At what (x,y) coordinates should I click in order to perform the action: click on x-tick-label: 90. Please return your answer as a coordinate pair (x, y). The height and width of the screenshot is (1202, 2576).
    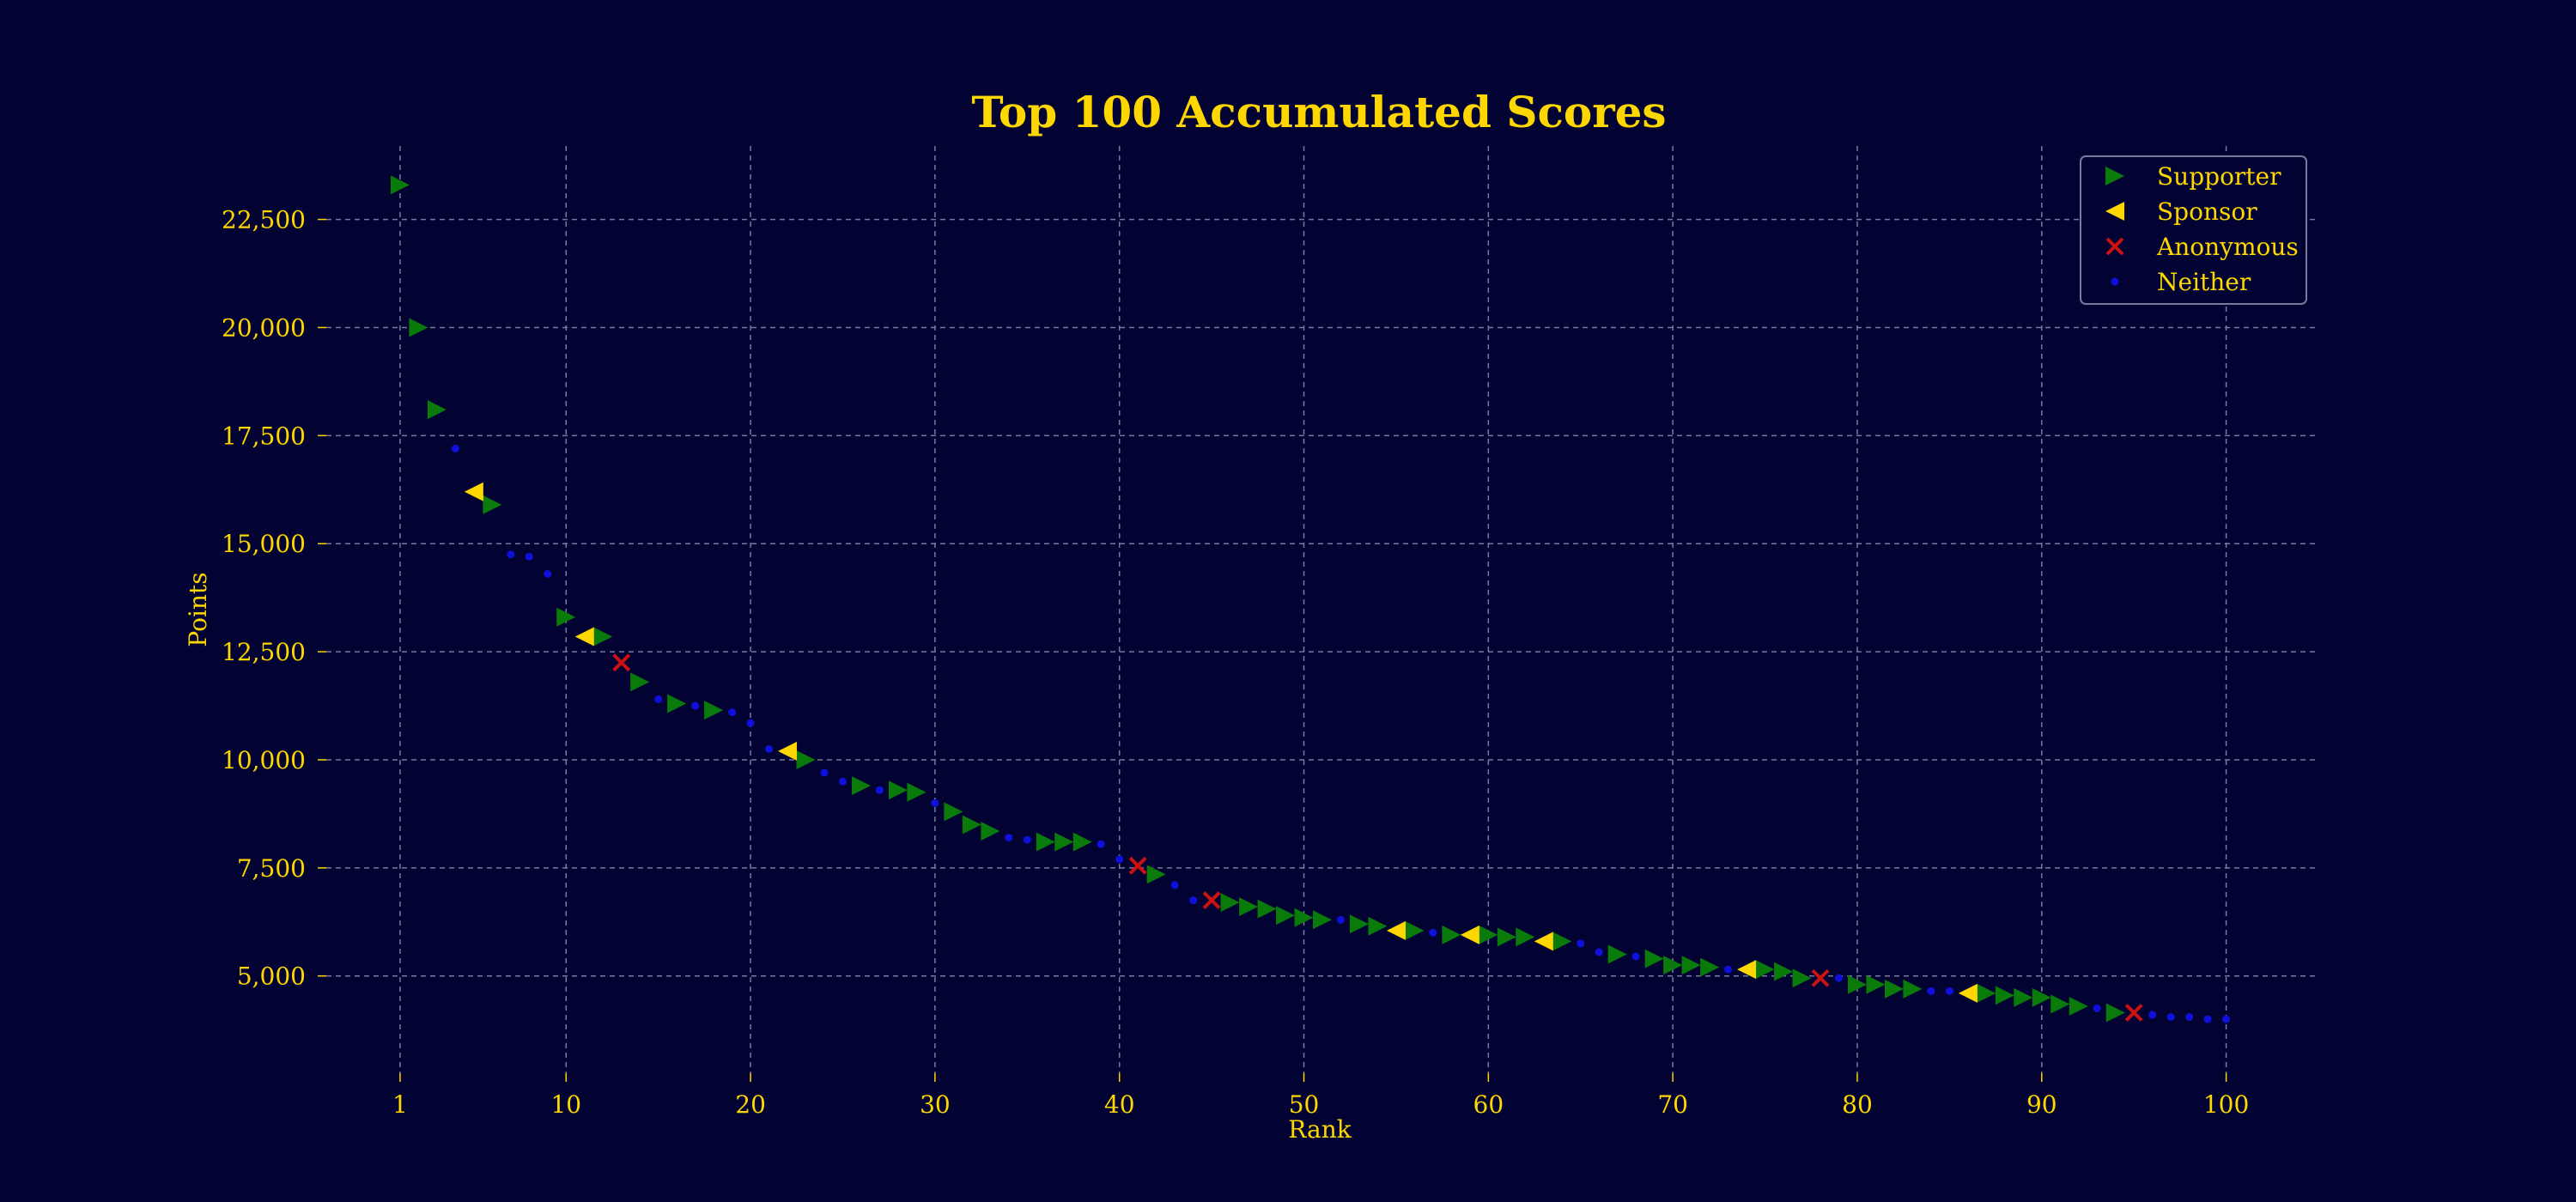
    Looking at the image, I should click on (2041, 1104).